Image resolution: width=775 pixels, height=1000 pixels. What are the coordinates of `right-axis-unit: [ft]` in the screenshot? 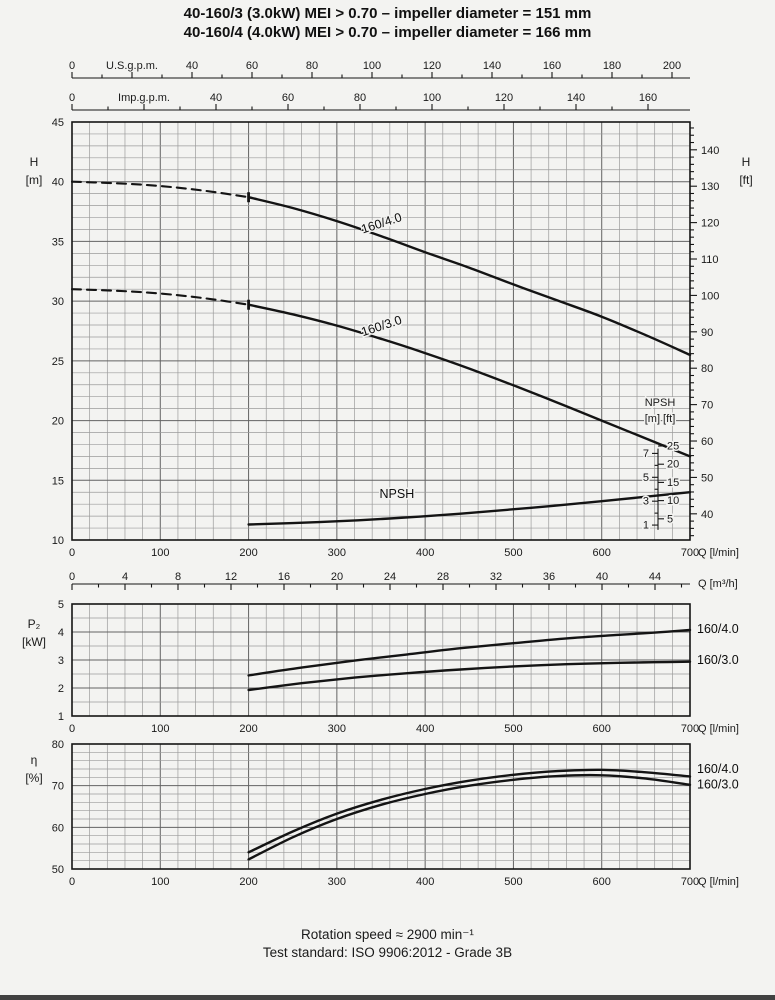 It's located at (745, 180).